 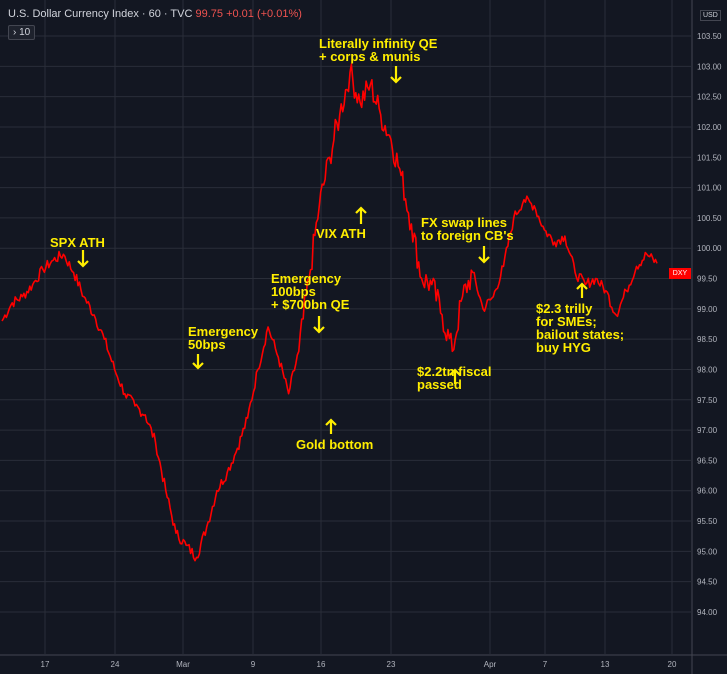 I want to click on ohlc-values: 99.75 +0.01 (+0.01%), so click(x=248, y=14).